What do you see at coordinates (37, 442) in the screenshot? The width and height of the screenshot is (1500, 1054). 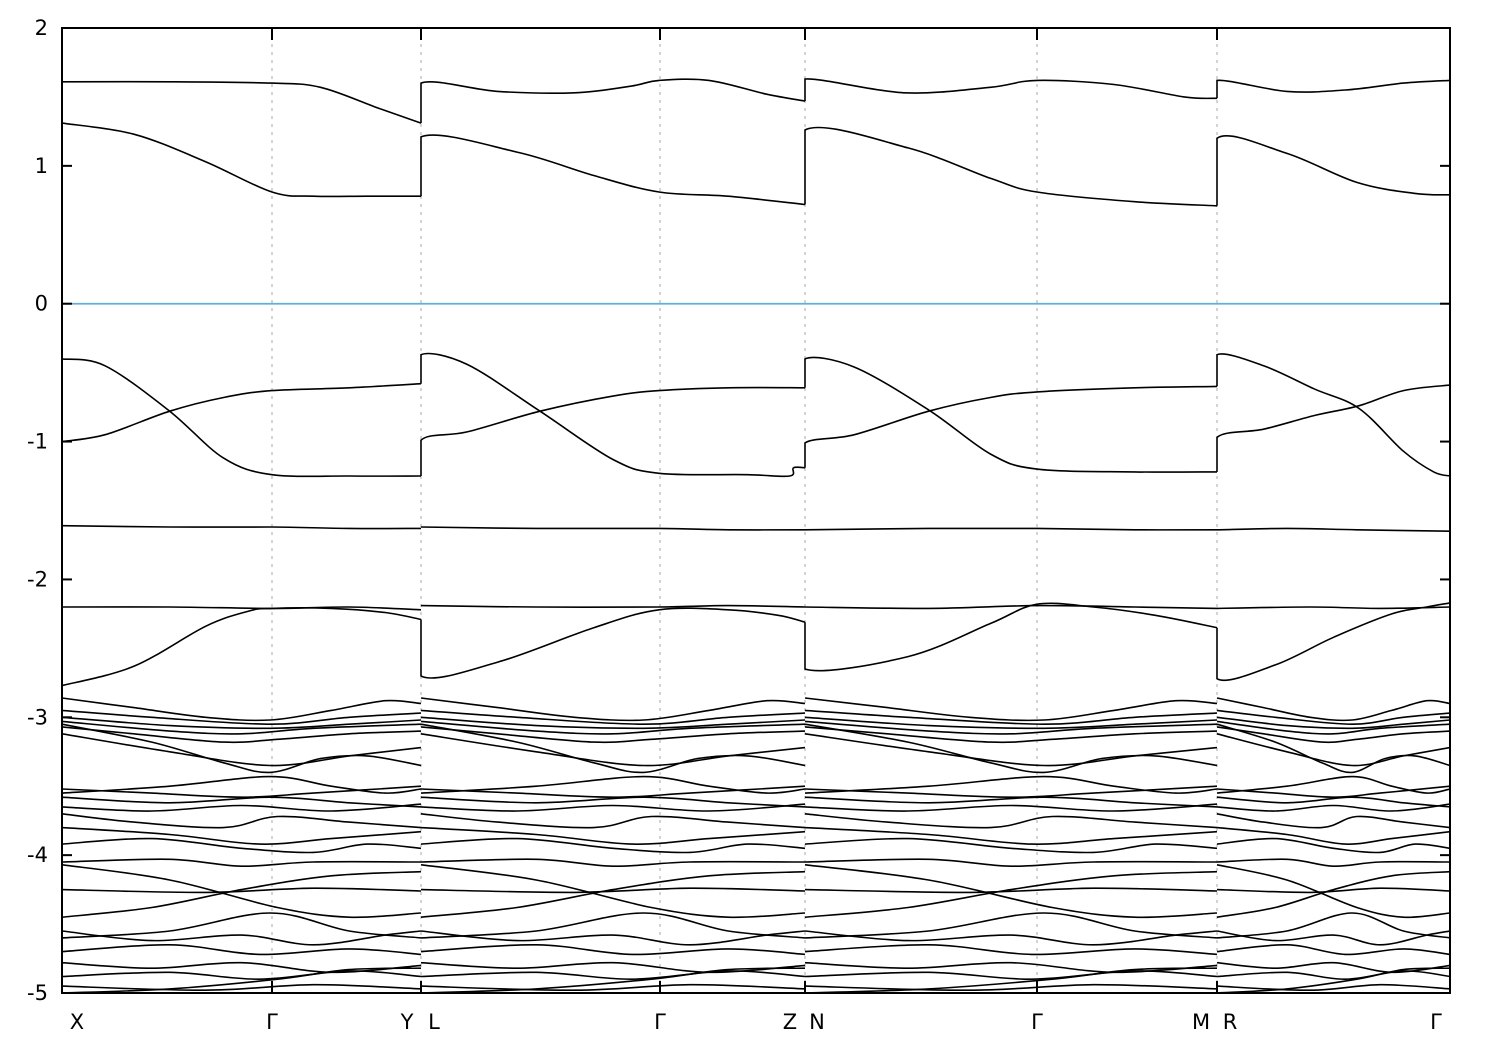 I see `y-tick-label: -1` at bounding box center [37, 442].